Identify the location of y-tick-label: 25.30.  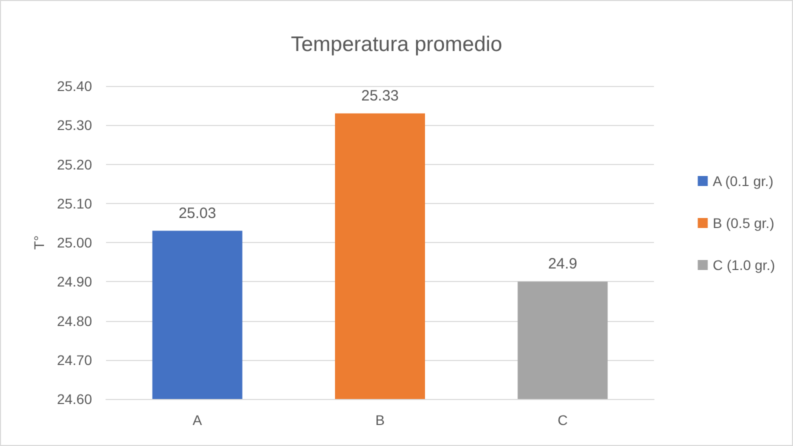
(74, 125).